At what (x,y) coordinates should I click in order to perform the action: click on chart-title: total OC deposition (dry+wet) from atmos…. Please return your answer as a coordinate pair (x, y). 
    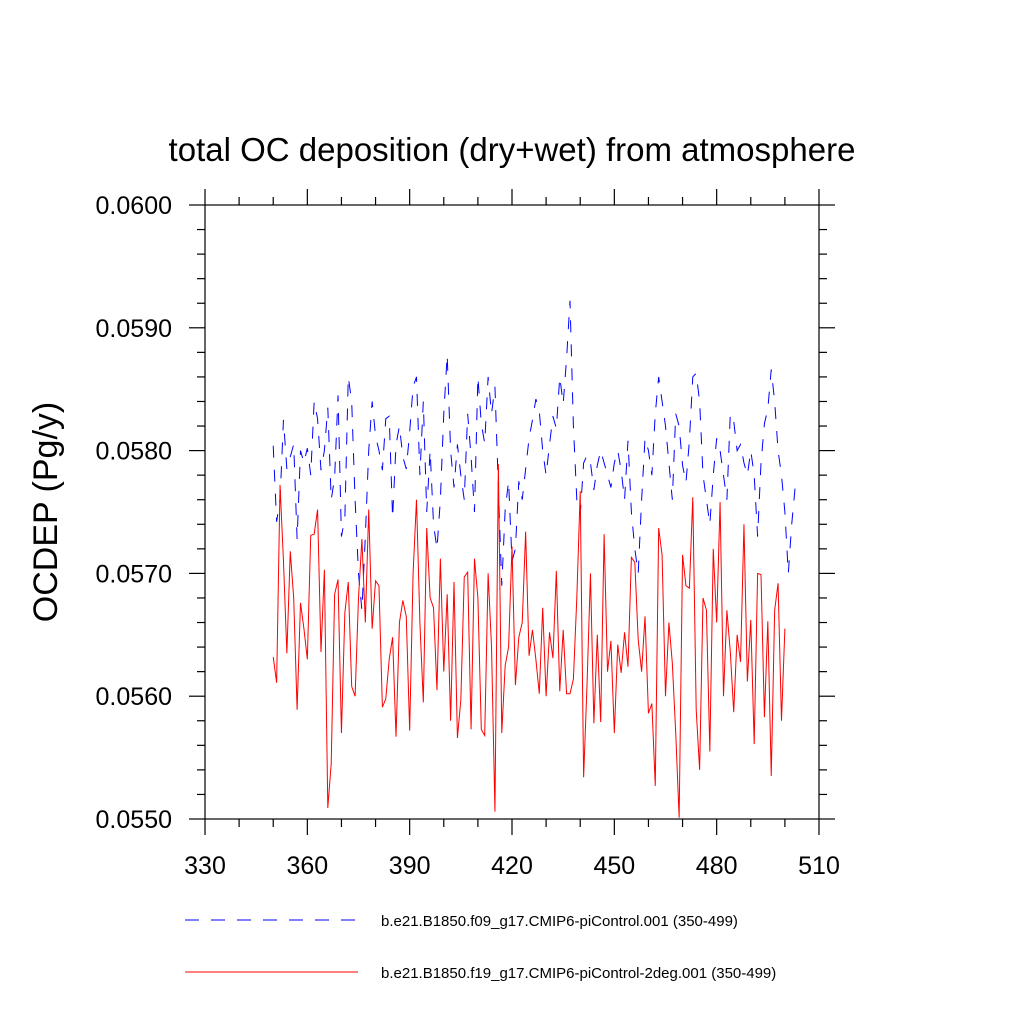
    Looking at the image, I should click on (512, 149).